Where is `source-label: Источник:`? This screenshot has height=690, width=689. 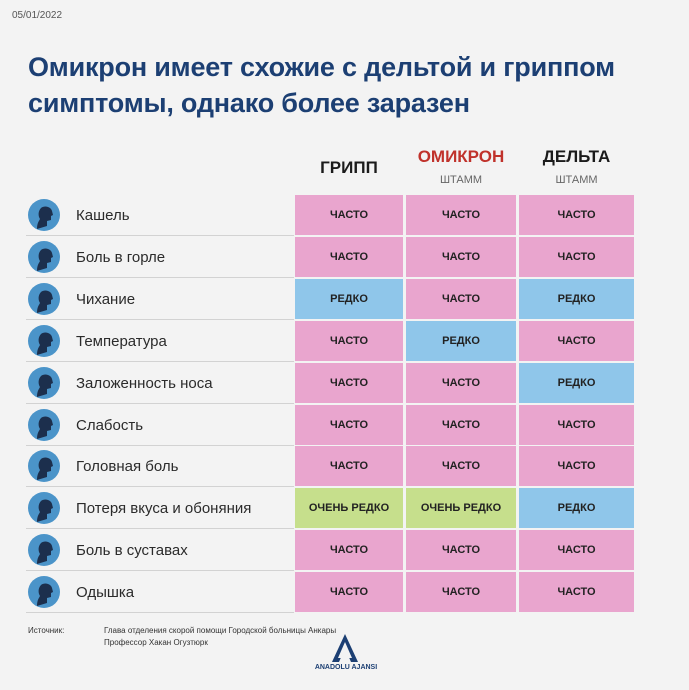
source-label: Источник: is located at coordinates (46, 630).